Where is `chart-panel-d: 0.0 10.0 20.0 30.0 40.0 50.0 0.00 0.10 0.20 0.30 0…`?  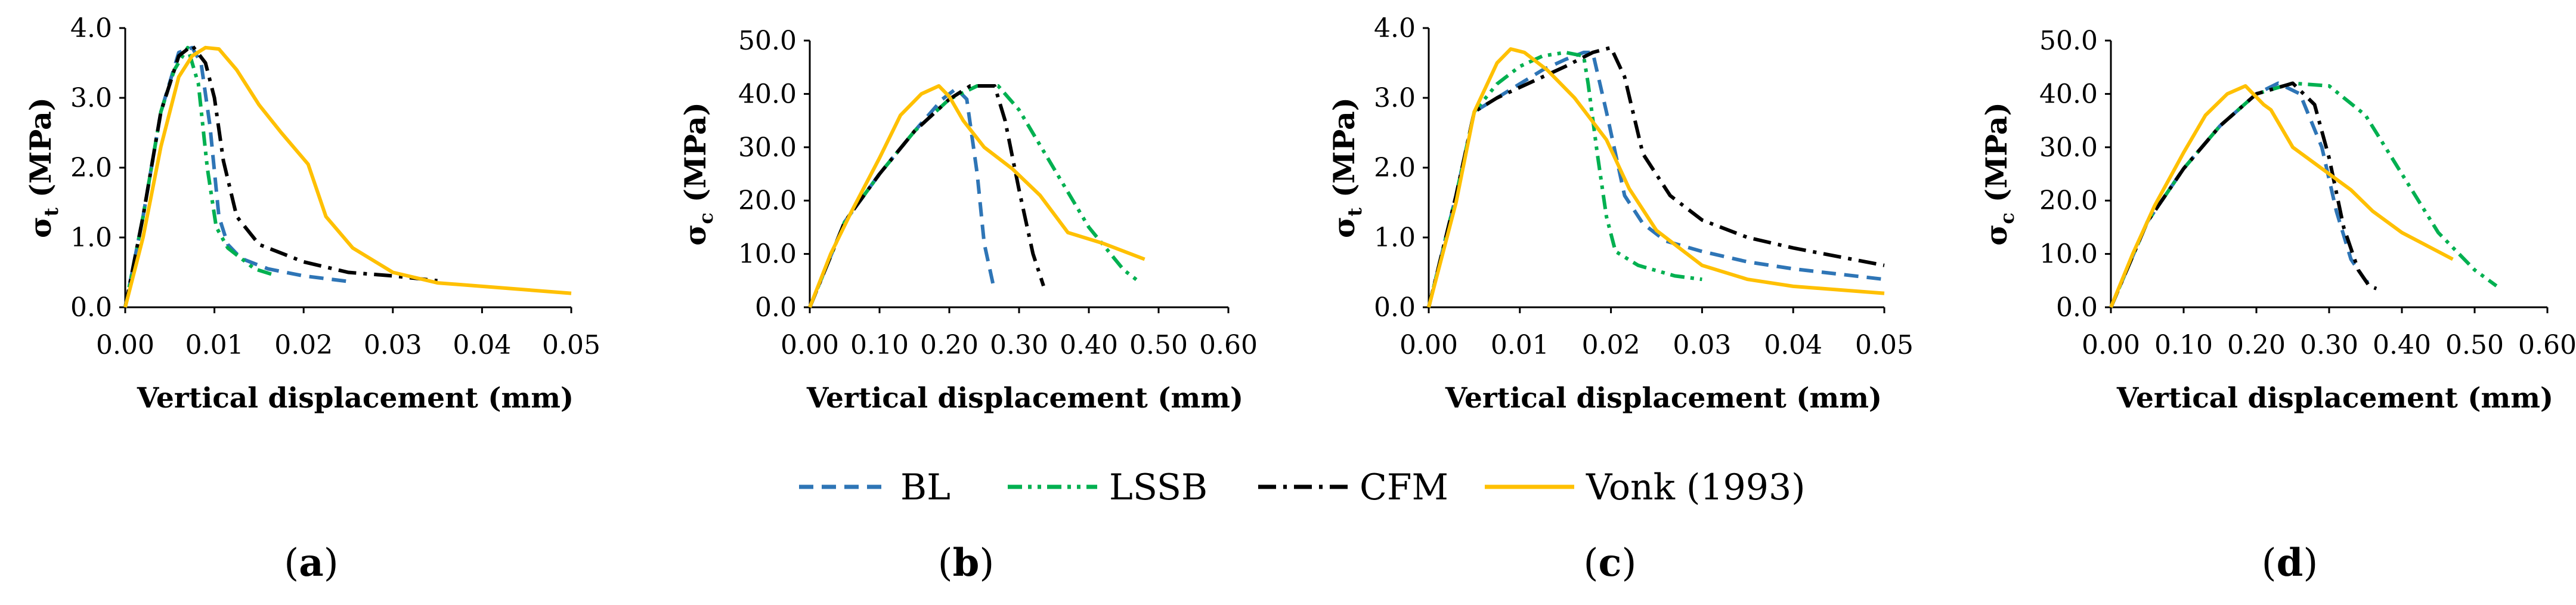 chart-panel-d: 0.0 10.0 20.0 30.0 40.0 50.0 0.00 0.10 0.20 0.30 0… is located at coordinates (2277, 221).